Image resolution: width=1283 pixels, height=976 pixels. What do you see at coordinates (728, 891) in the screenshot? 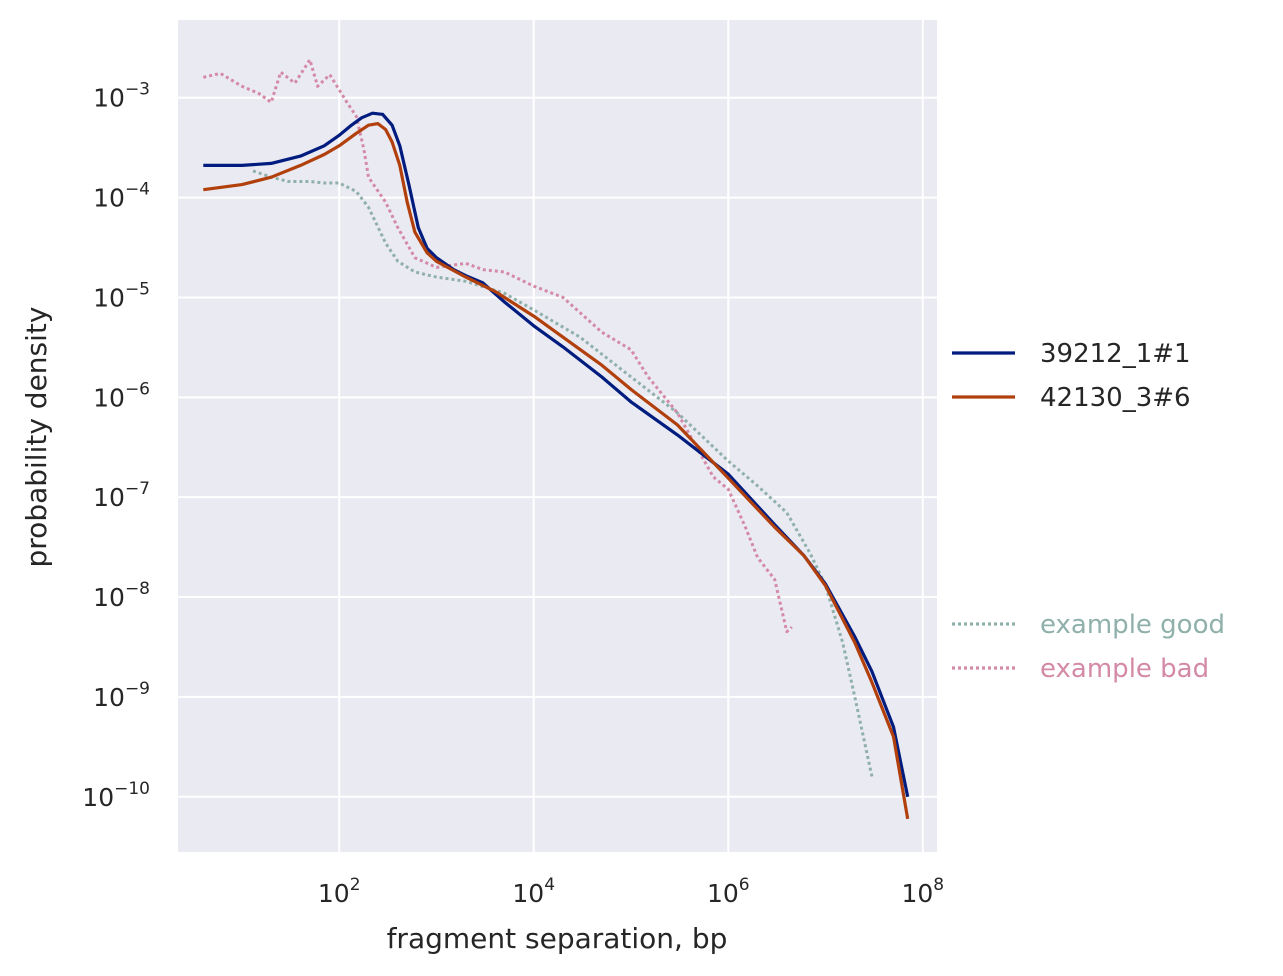
I see `x-tick-label: 10⁶` at bounding box center [728, 891].